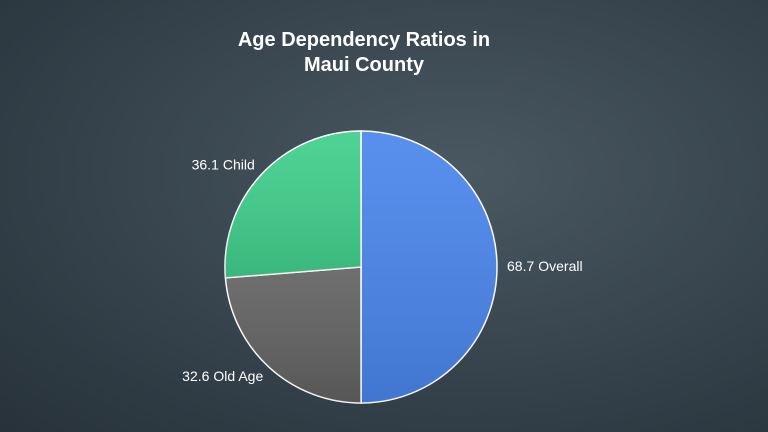 The height and width of the screenshot is (432, 768). What do you see at coordinates (195, 376) in the screenshot?
I see `label-value: 32.6` at bounding box center [195, 376].